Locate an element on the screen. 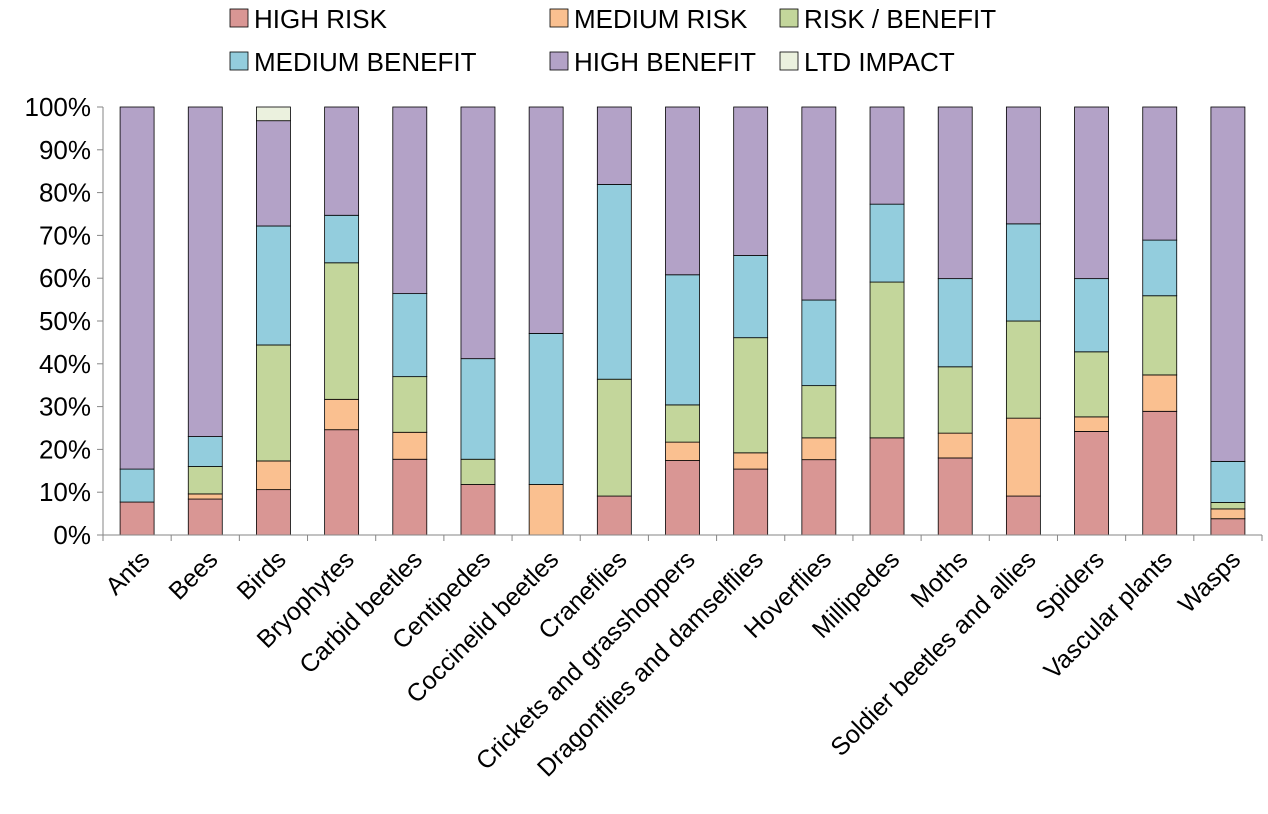  legend-item-high-benefit: HIGH BENEFIT is located at coordinates (652, 62).